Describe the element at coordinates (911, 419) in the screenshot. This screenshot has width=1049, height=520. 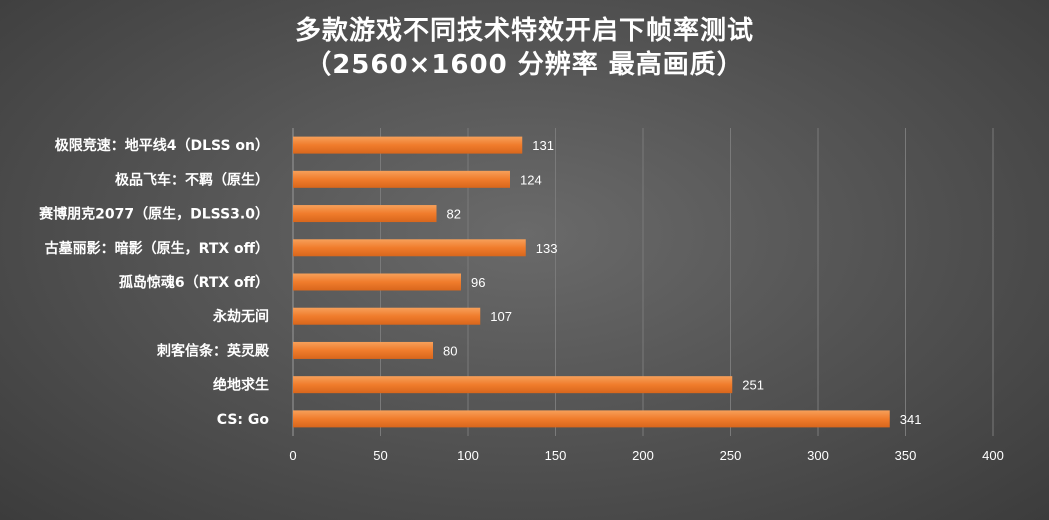
I see `value-label: 341` at that location.